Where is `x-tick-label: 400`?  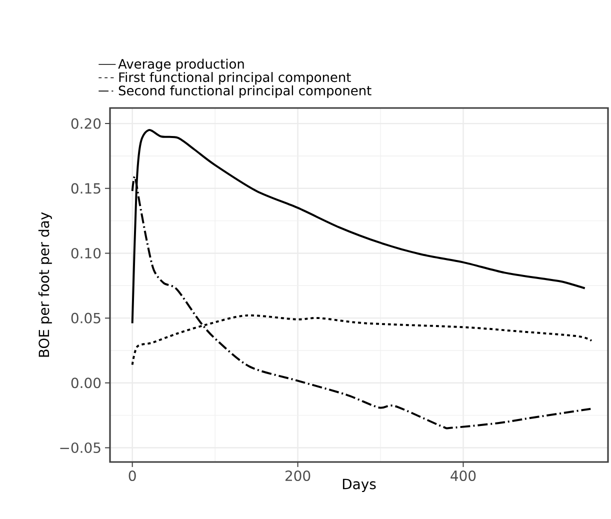
x-tick-label: 400 is located at coordinates (463, 476).